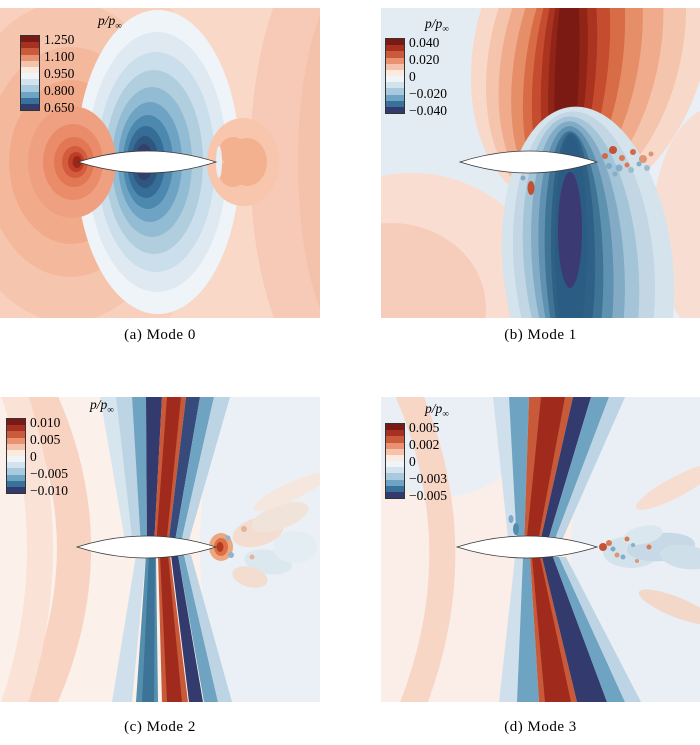 The height and width of the screenshot is (745, 700). I want to click on caption-mode0: (a) Mode 0, so click(160, 335).